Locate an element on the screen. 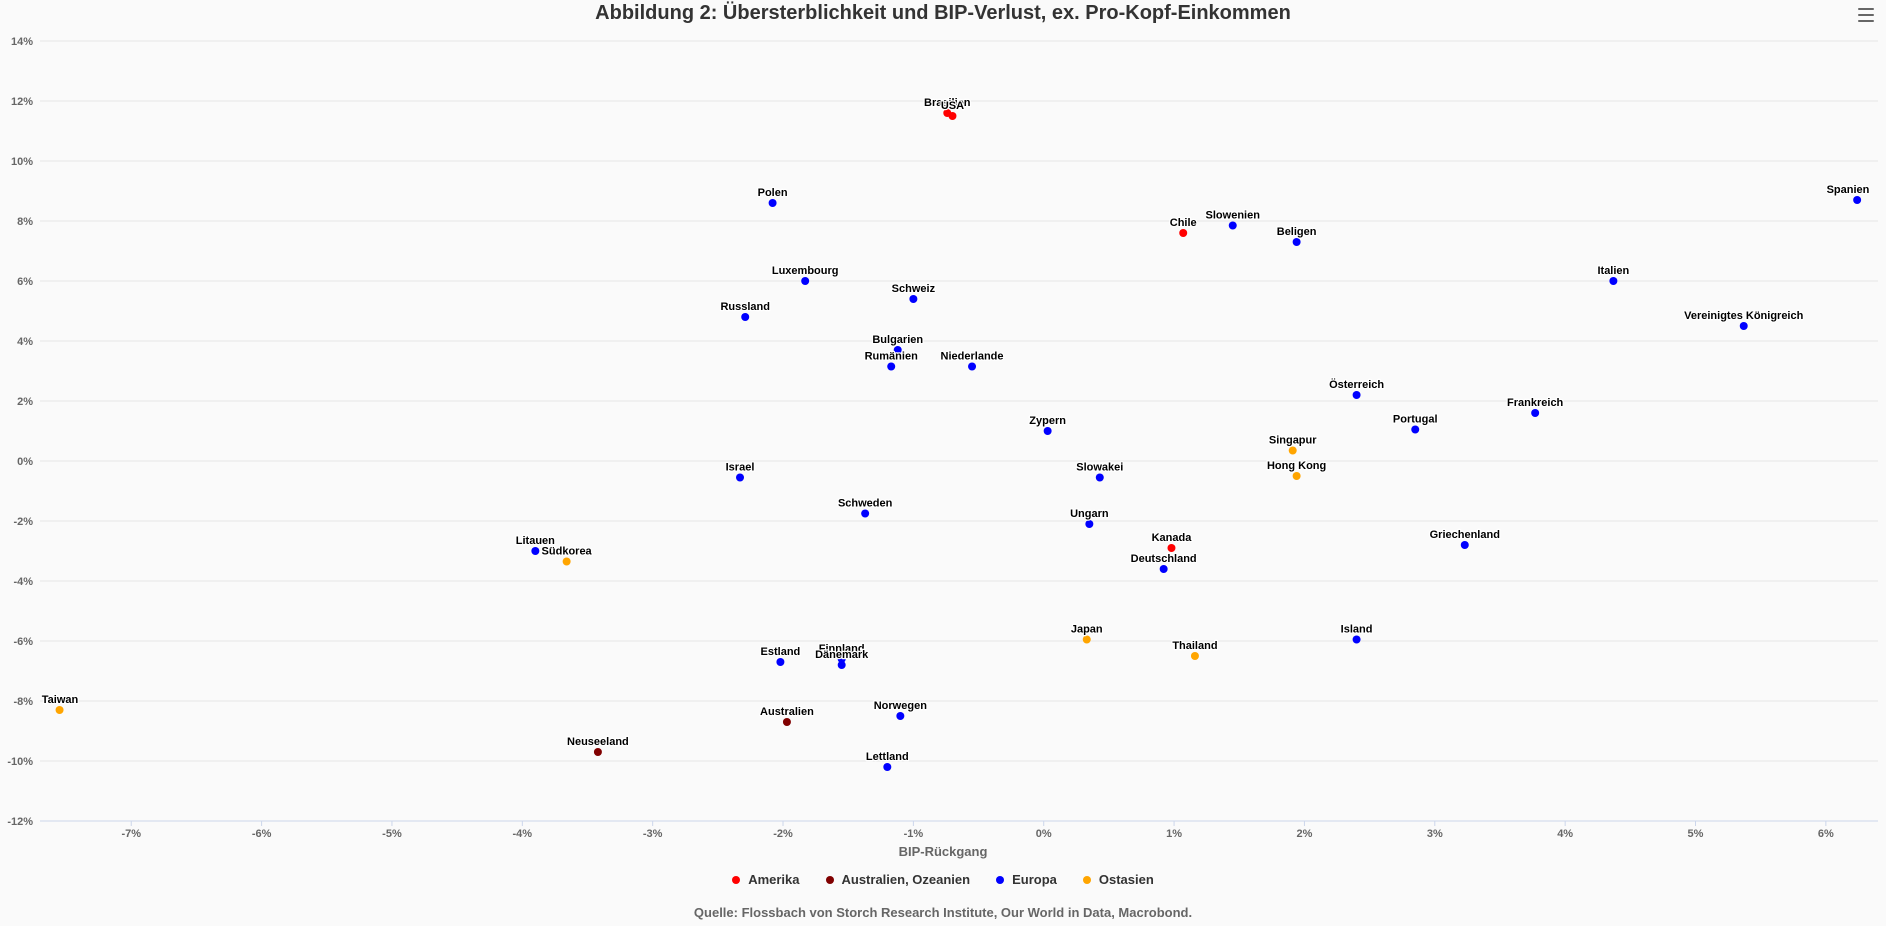  data-label: Taiwan is located at coordinates (60, 700).